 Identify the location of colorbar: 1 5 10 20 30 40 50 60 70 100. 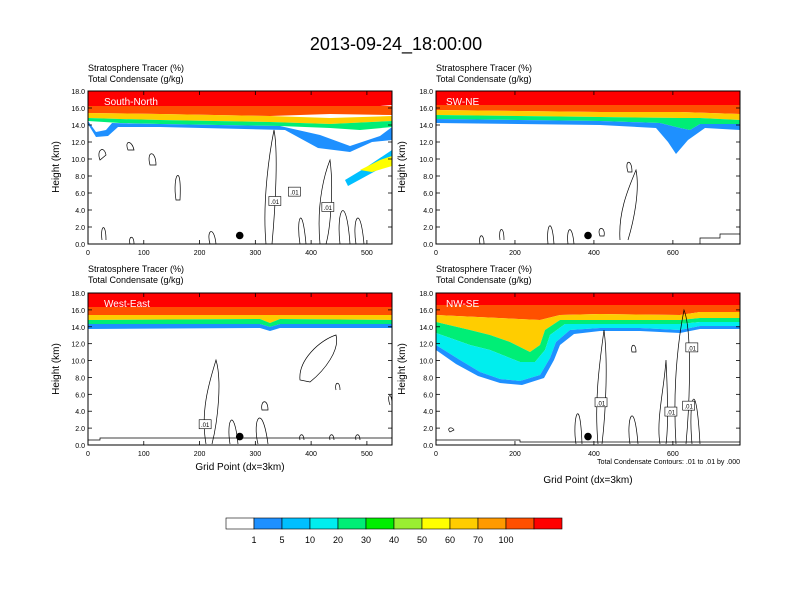
(394, 531).